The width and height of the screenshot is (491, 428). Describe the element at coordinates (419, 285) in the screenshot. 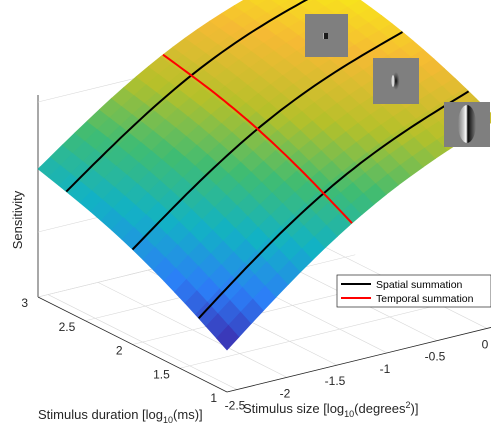

I see `legend-label-spatial: Spatial summation` at that location.